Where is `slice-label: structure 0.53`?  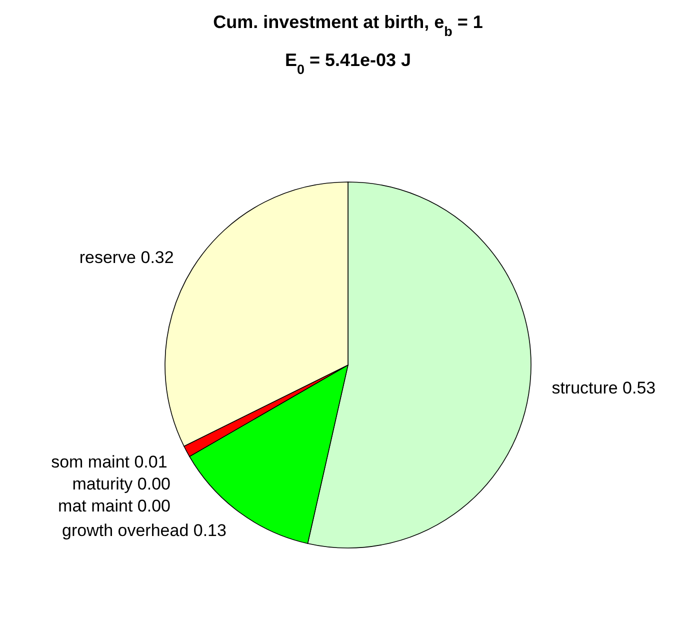 slice-label: structure 0.53 is located at coordinates (604, 388).